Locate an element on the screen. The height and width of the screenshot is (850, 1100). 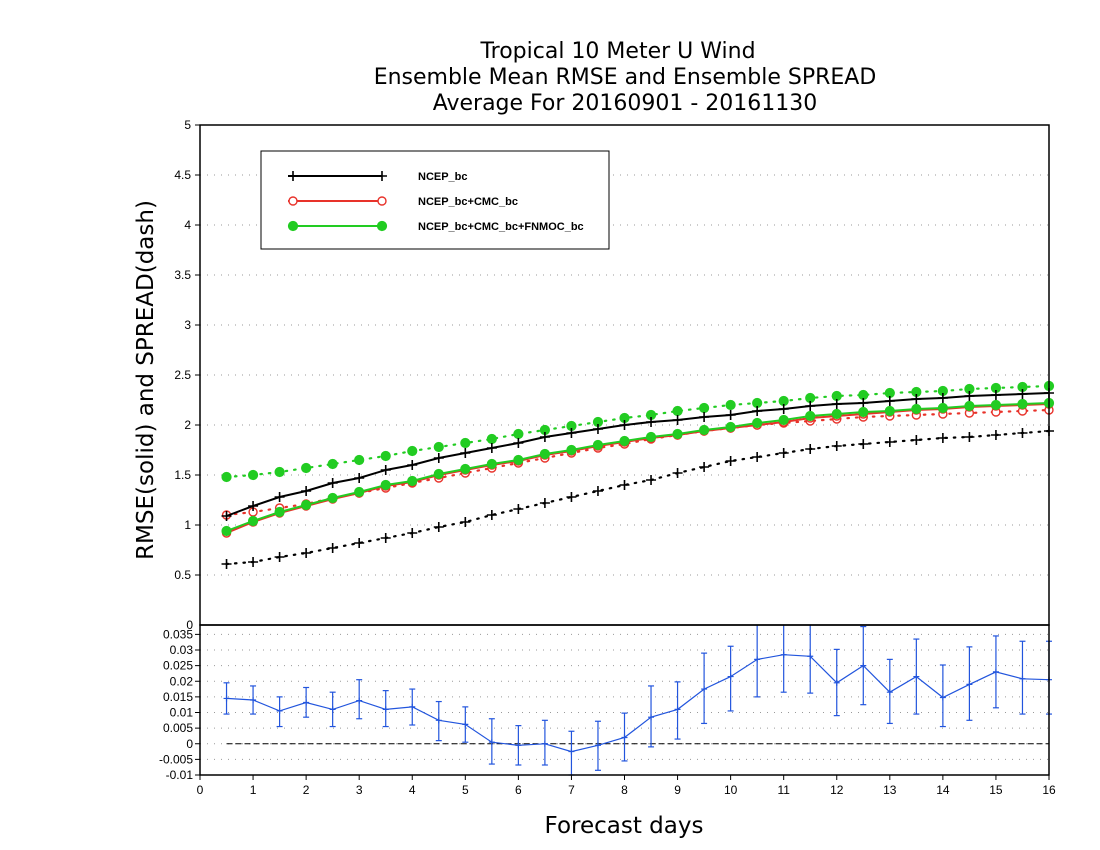
bottom-y-tick-label: 0 is located at coordinates (189, 744).